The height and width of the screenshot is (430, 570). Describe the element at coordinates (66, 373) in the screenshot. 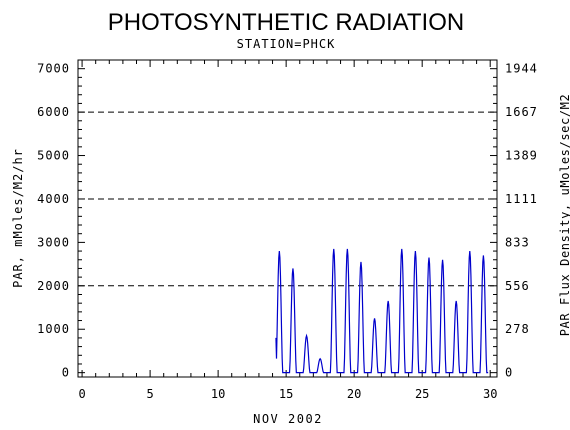

I see `y-tick-label: 0` at that location.